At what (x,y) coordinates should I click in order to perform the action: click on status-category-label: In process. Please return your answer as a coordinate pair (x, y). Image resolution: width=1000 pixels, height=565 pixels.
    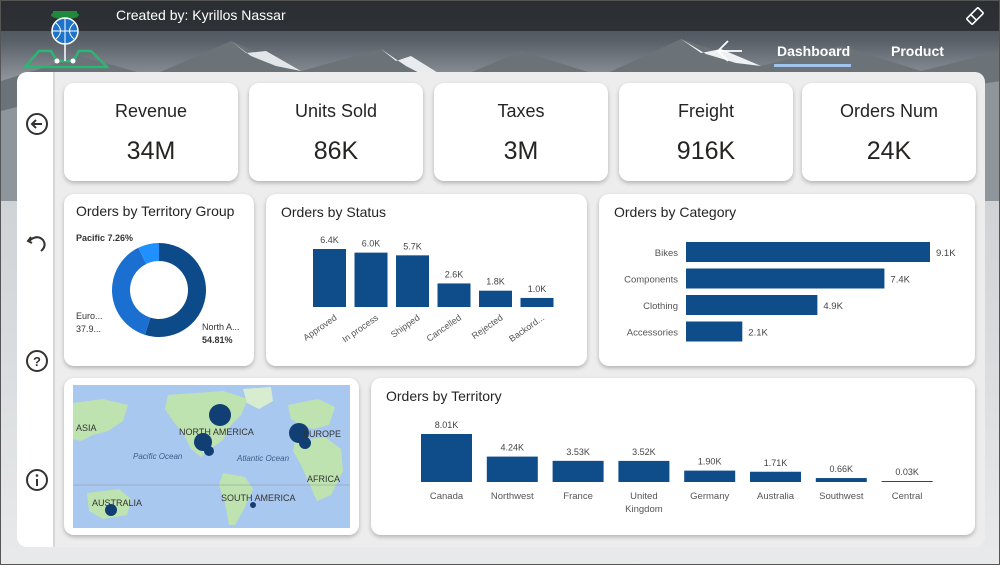
    Looking at the image, I should click on (360, 328).